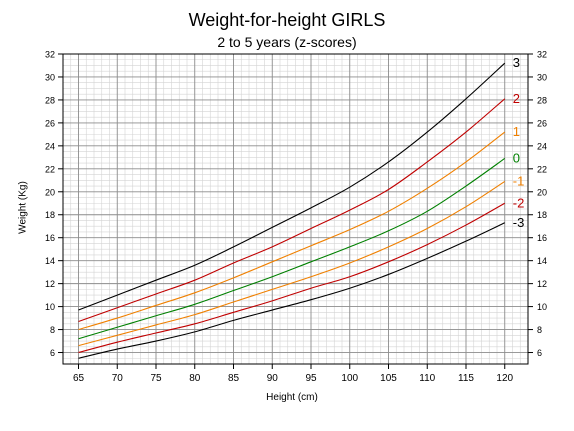  I want to click on x-tick-label: 100, so click(349, 378).